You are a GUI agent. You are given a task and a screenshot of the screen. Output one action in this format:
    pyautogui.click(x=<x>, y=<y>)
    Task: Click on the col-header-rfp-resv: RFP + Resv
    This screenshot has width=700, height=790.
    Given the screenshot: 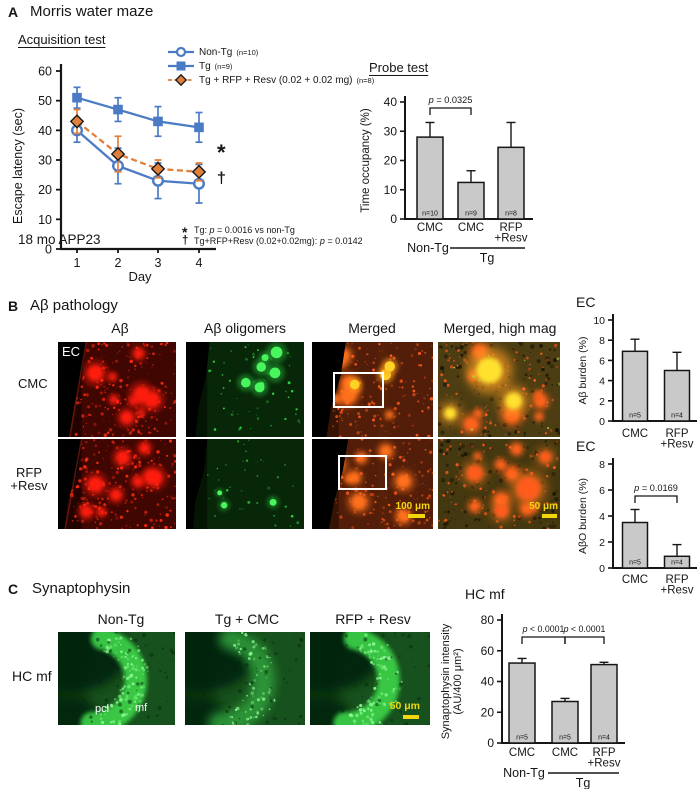 What is the action you would take?
    pyautogui.click(x=373, y=619)
    